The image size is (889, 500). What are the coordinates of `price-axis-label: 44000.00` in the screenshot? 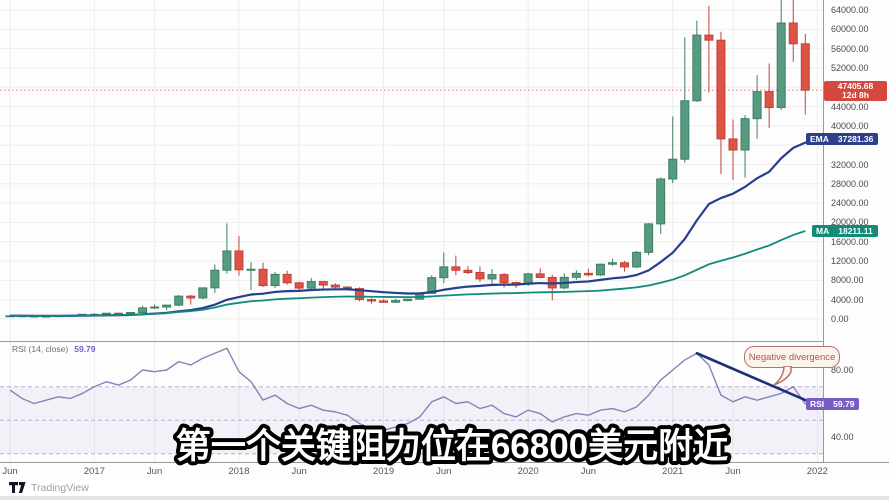 It's located at (850, 106).